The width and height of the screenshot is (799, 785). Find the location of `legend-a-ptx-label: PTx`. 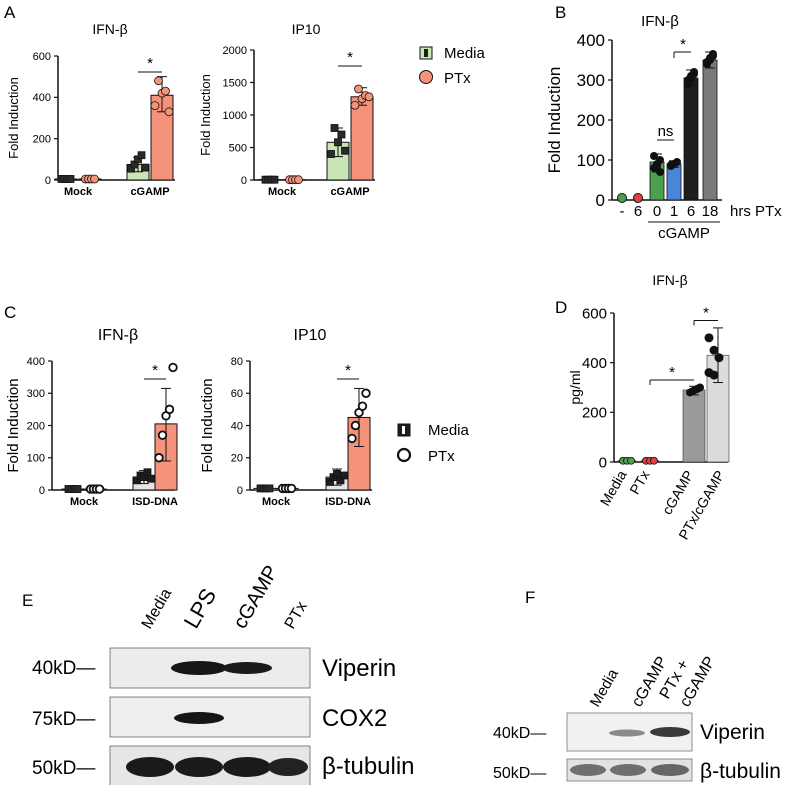

legend-a-ptx-label: PTx is located at coordinates (457, 78).